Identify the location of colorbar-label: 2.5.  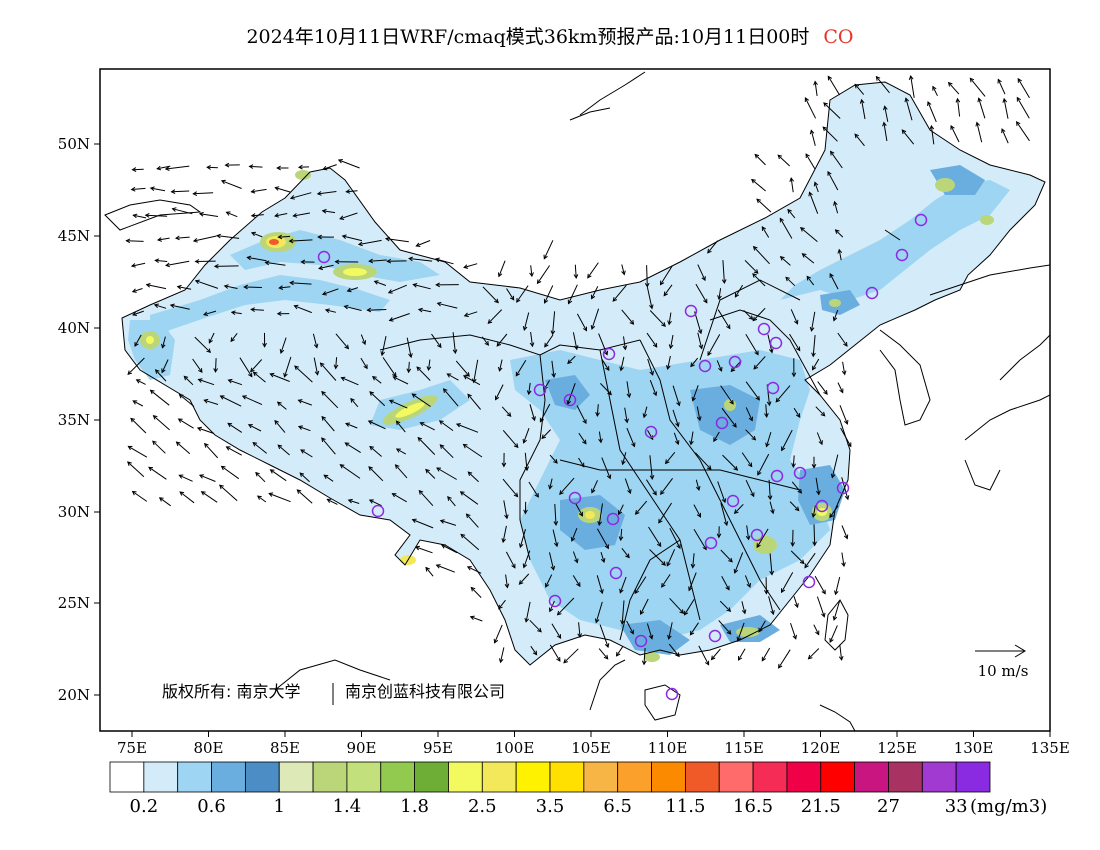
(482, 806).